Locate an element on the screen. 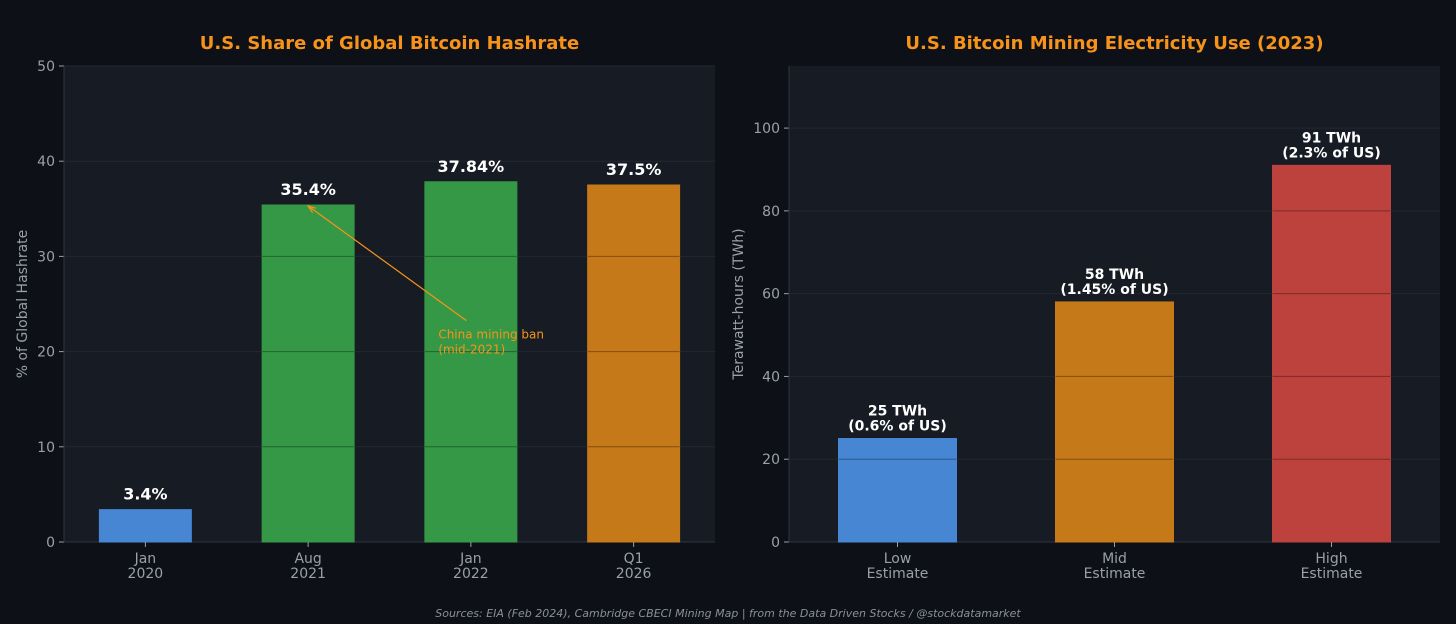 The width and height of the screenshot is (1456, 624). data-label: 58 TWh is located at coordinates (1114, 275).